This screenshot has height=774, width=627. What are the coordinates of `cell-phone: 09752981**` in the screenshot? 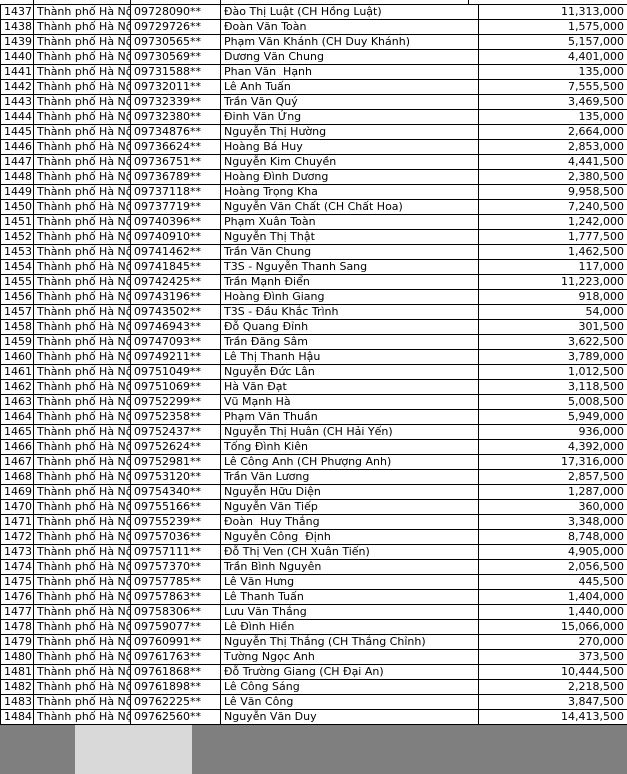 It's located at (175, 462).